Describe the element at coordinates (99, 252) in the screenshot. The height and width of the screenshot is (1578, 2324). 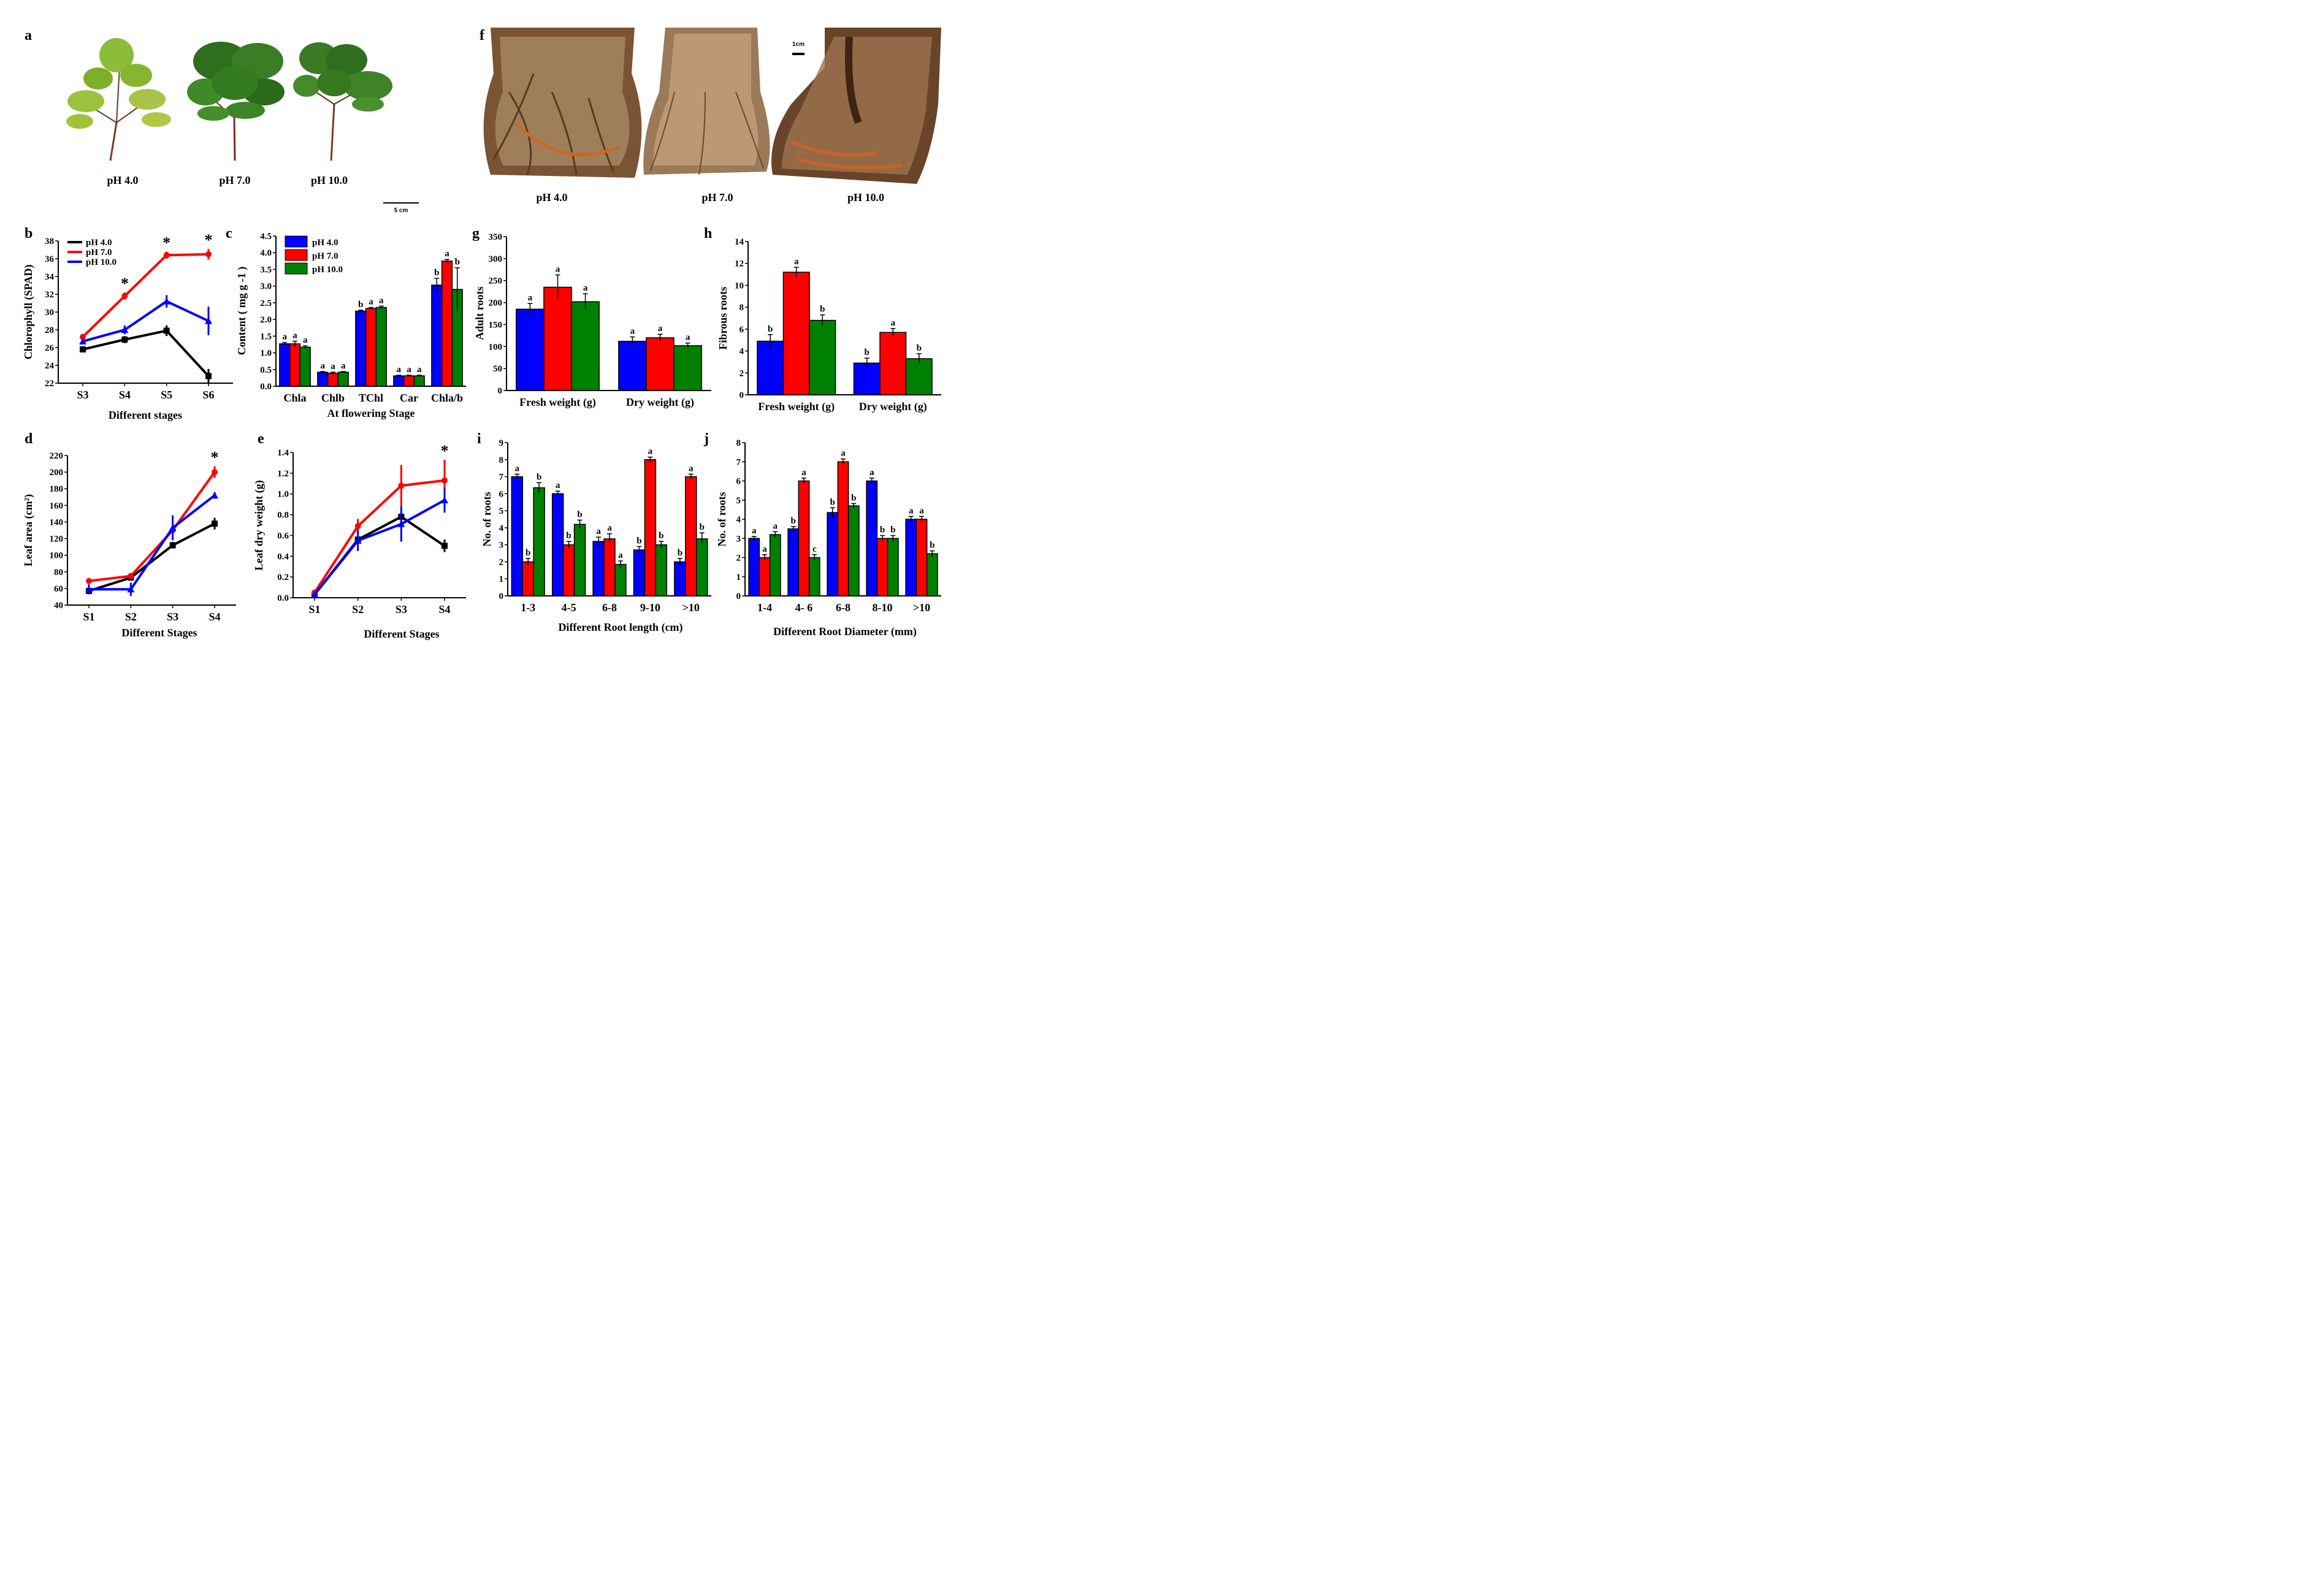
I see `legend-label: pH 7.0` at that location.